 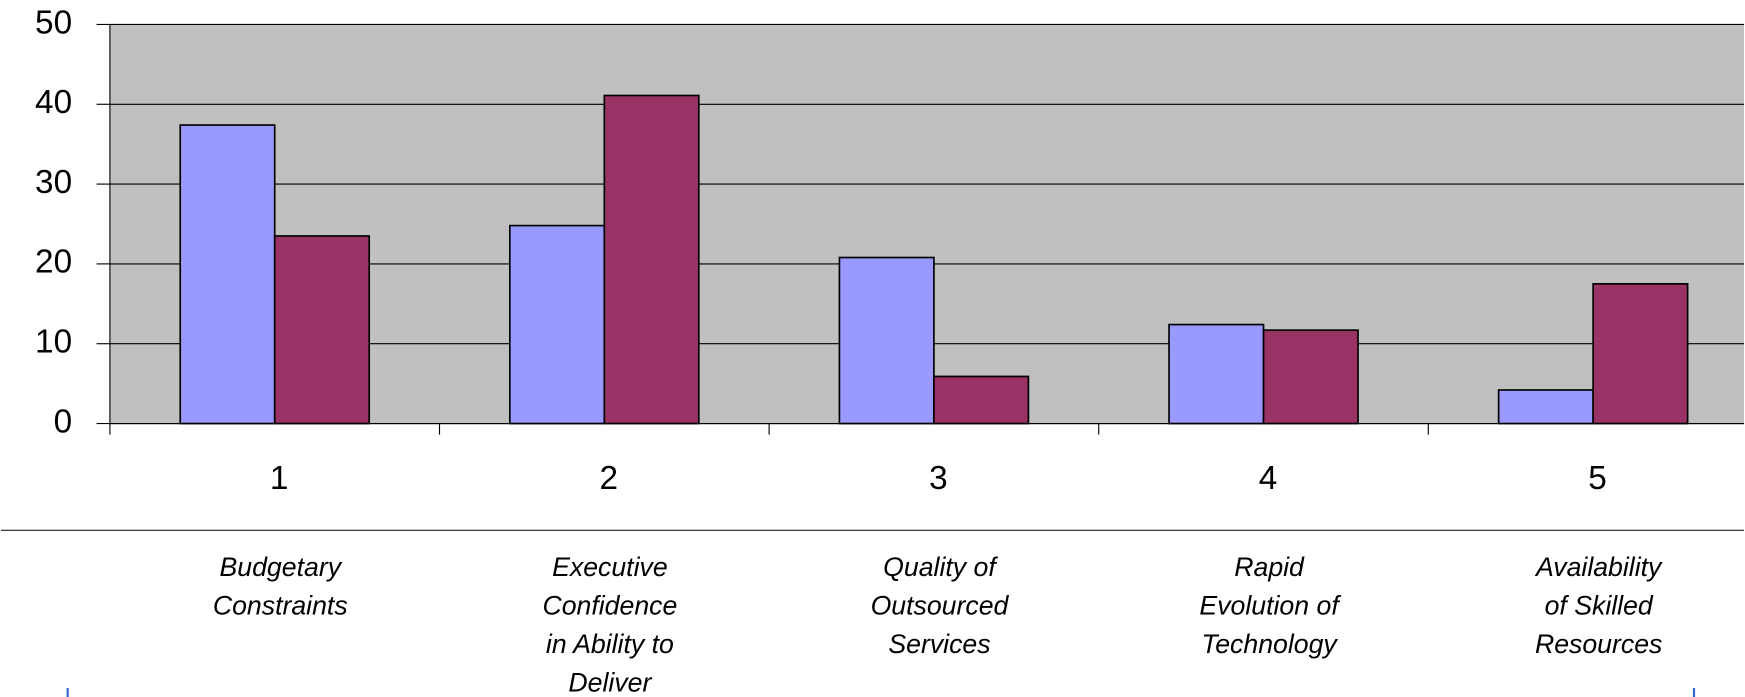 What do you see at coordinates (1269, 567) in the screenshot?
I see `category-description: Rapid` at bounding box center [1269, 567].